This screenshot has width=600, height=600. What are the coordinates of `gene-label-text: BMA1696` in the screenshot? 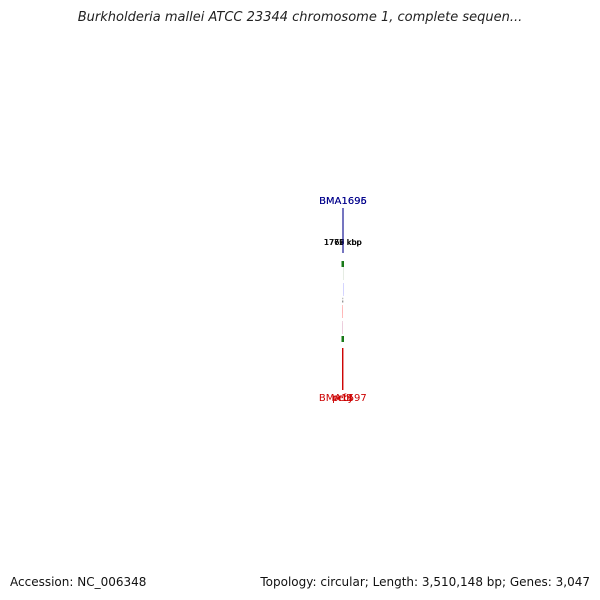 It's located at (343, 201).